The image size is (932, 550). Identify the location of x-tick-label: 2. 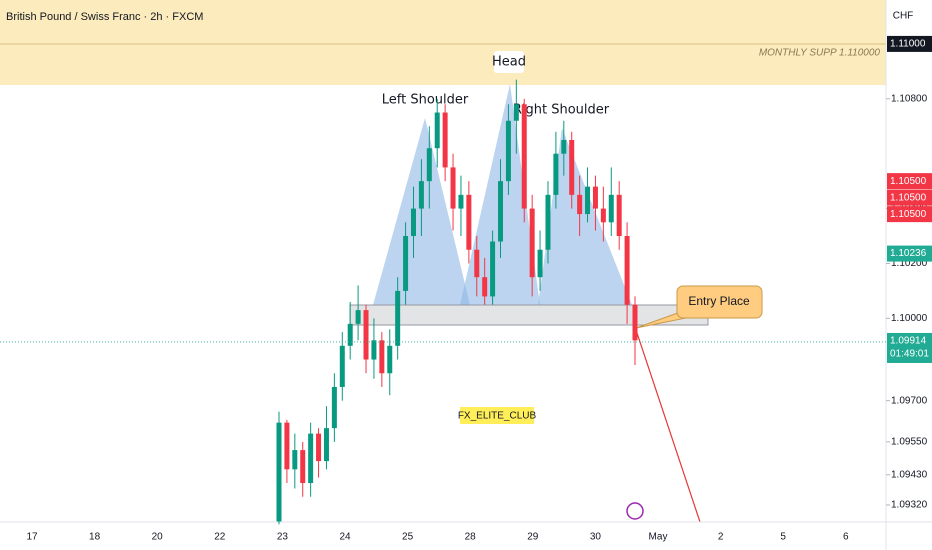
(721, 537).